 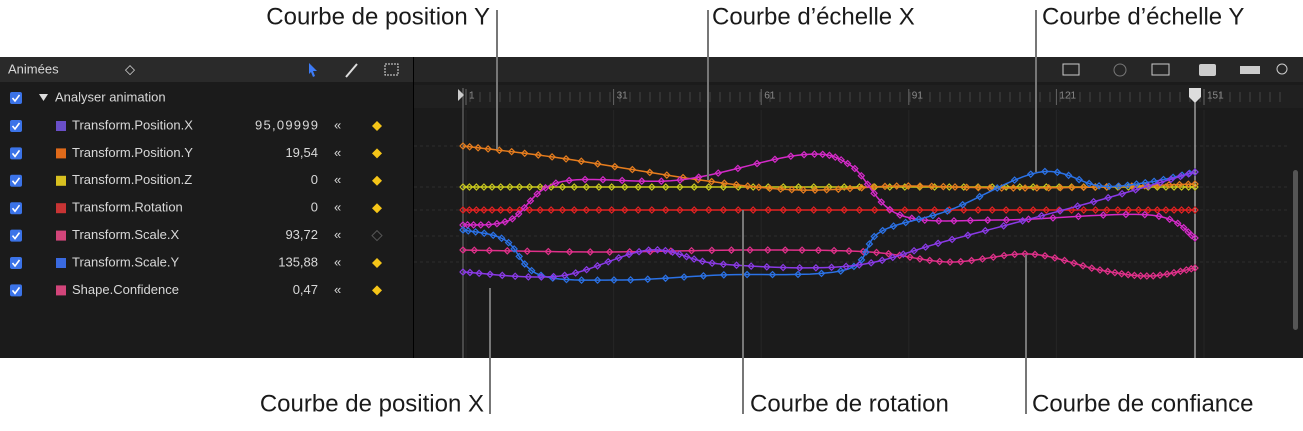 What do you see at coordinates (1282, 69) in the screenshot?
I see `zoom-icon` at bounding box center [1282, 69].